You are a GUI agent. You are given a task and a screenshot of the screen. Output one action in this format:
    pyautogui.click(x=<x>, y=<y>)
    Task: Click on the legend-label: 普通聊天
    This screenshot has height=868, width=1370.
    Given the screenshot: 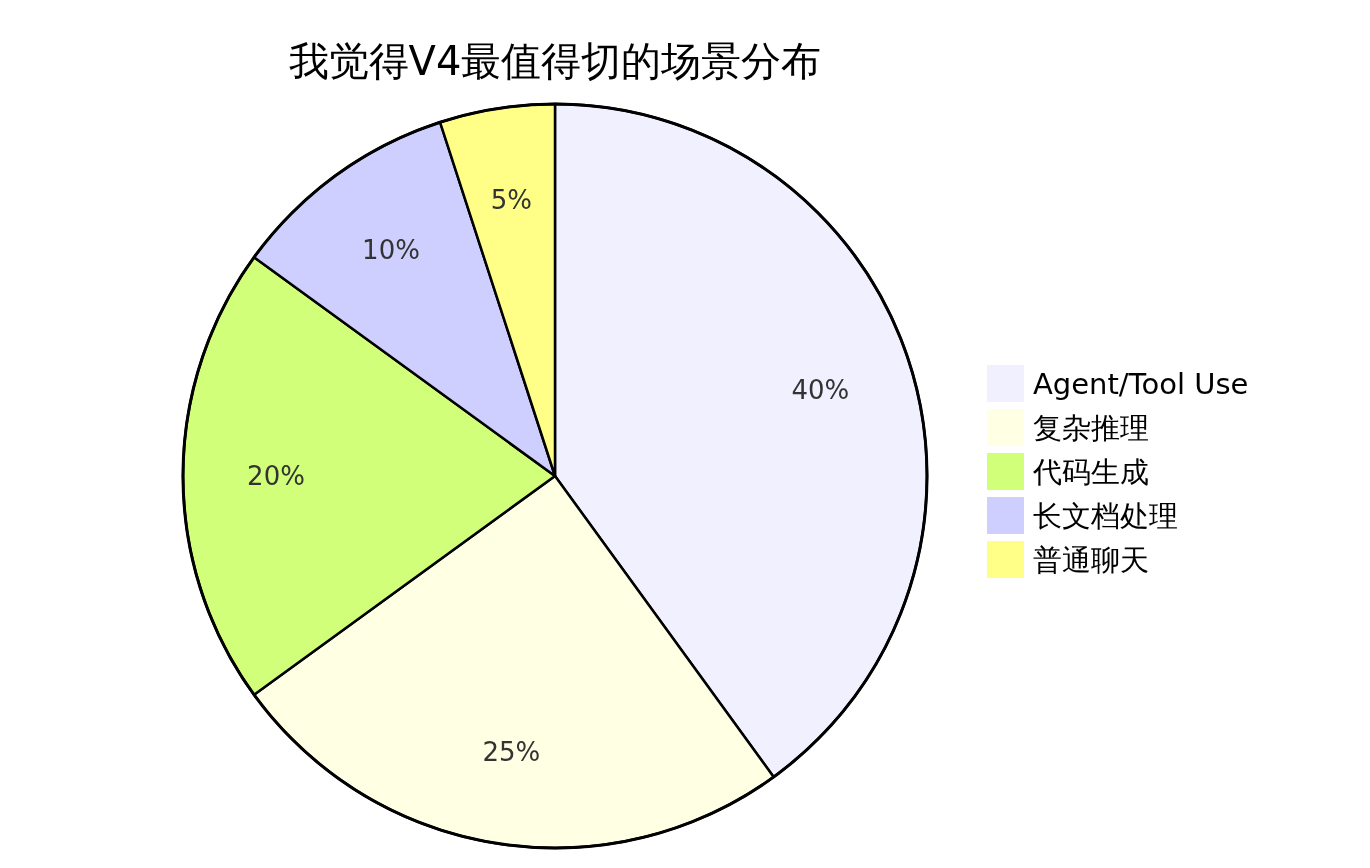 What is the action you would take?
    pyautogui.click(x=1091, y=560)
    